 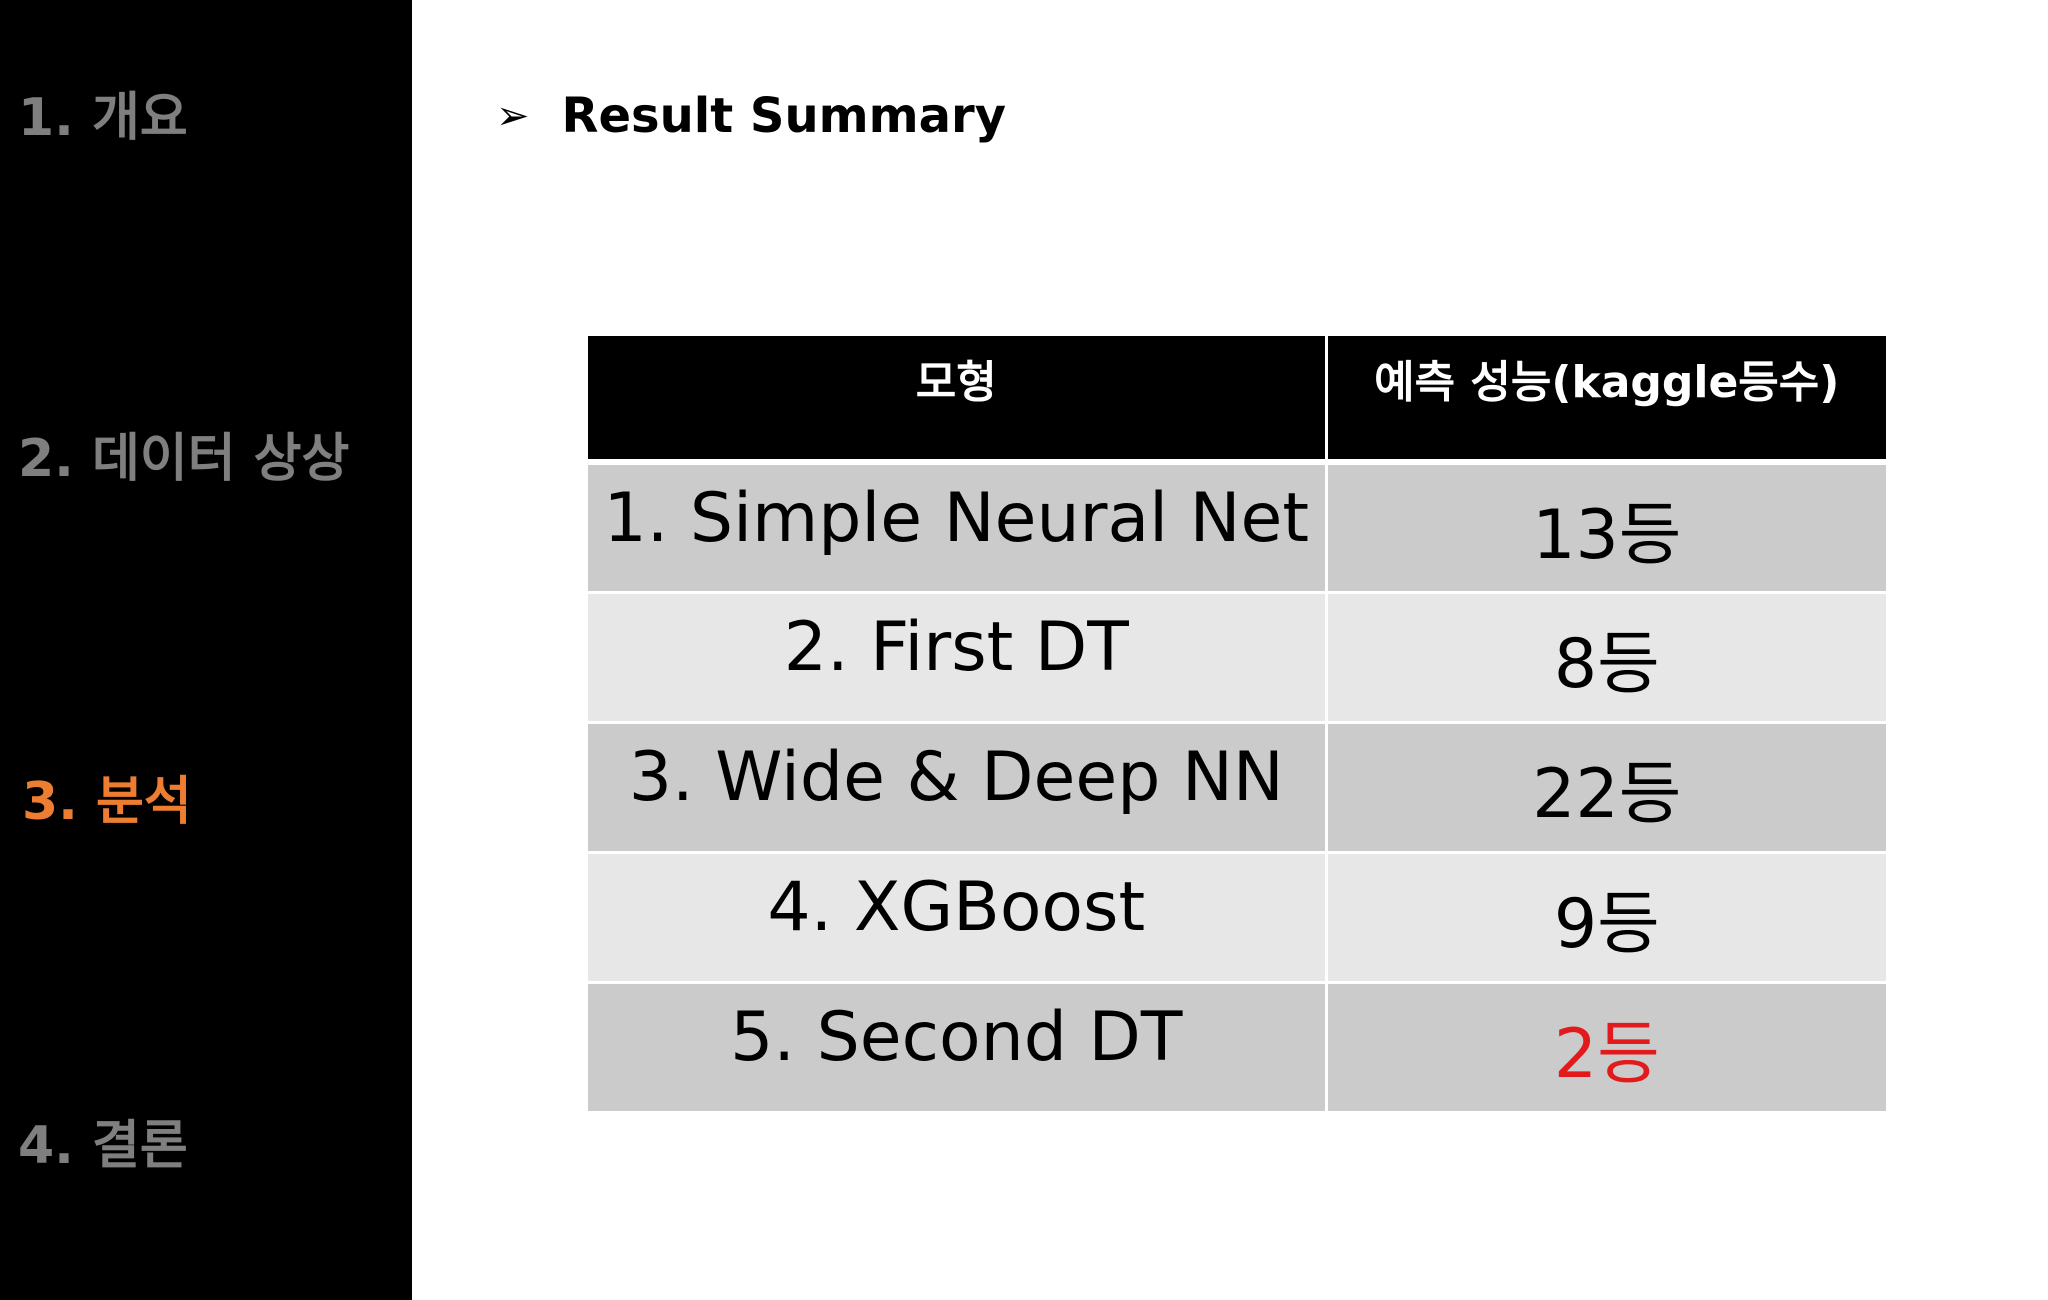 I want to click on model-cell: 2. First DT, so click(x=958, y=658).